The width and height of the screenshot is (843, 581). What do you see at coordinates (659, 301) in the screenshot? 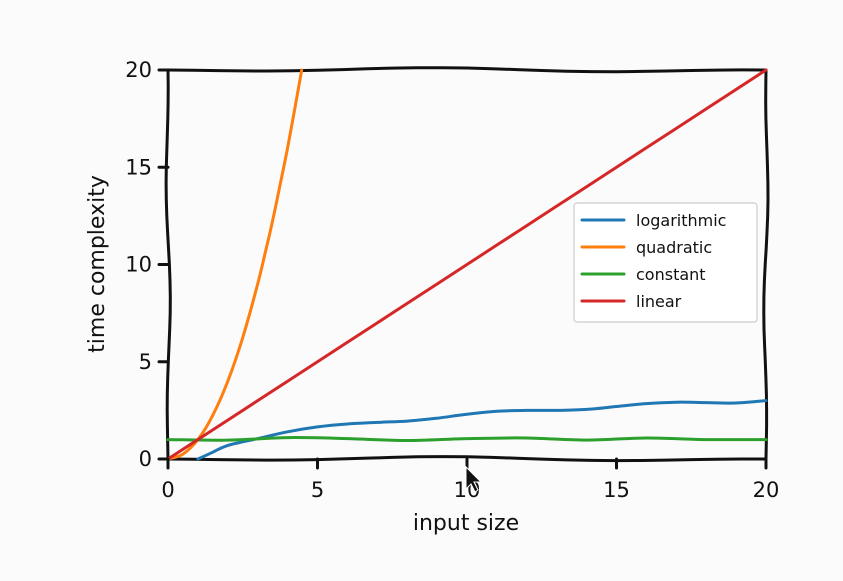
I see `legend-label-linear: linear` at bounding box center [659, 301].